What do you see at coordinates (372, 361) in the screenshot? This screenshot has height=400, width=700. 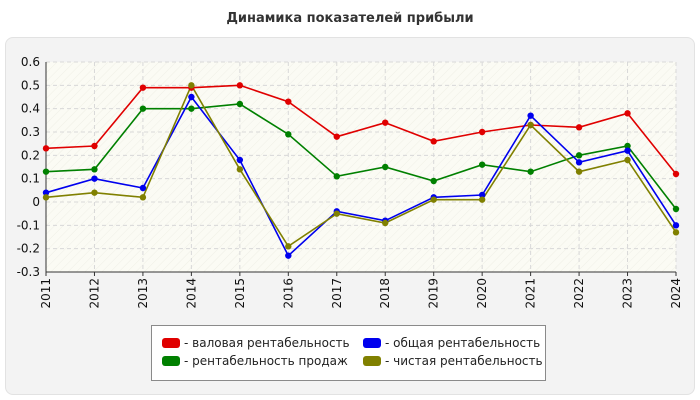 I see `legend-swatch-net` at bounding box center [372, 361].